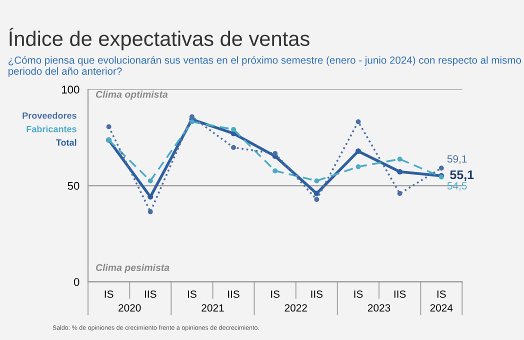  Describe the element at coordinates (71, 90) in the screenshot. I see `y-tick-label: 100` at that location.